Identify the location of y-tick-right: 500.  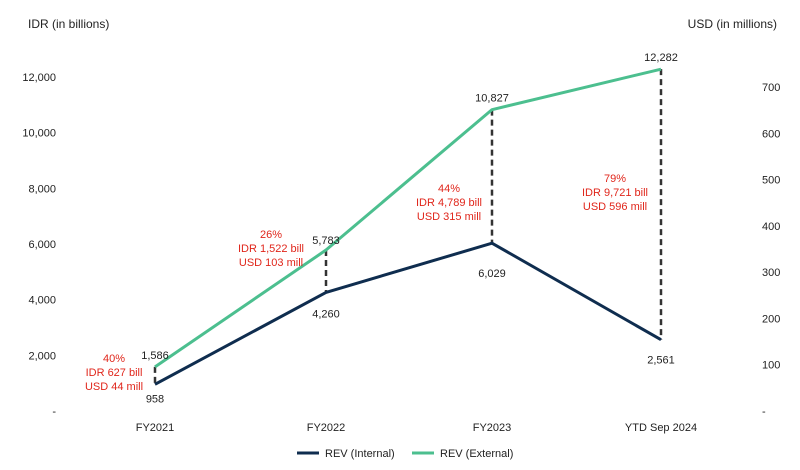
(771, 181).